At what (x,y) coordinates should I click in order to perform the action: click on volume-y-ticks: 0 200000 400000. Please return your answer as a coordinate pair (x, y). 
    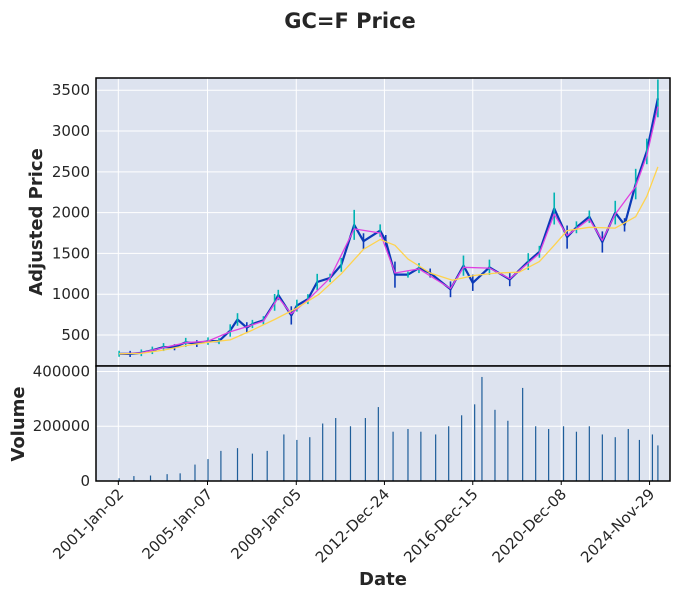
    Looking at the image, I should click on (61, 426).